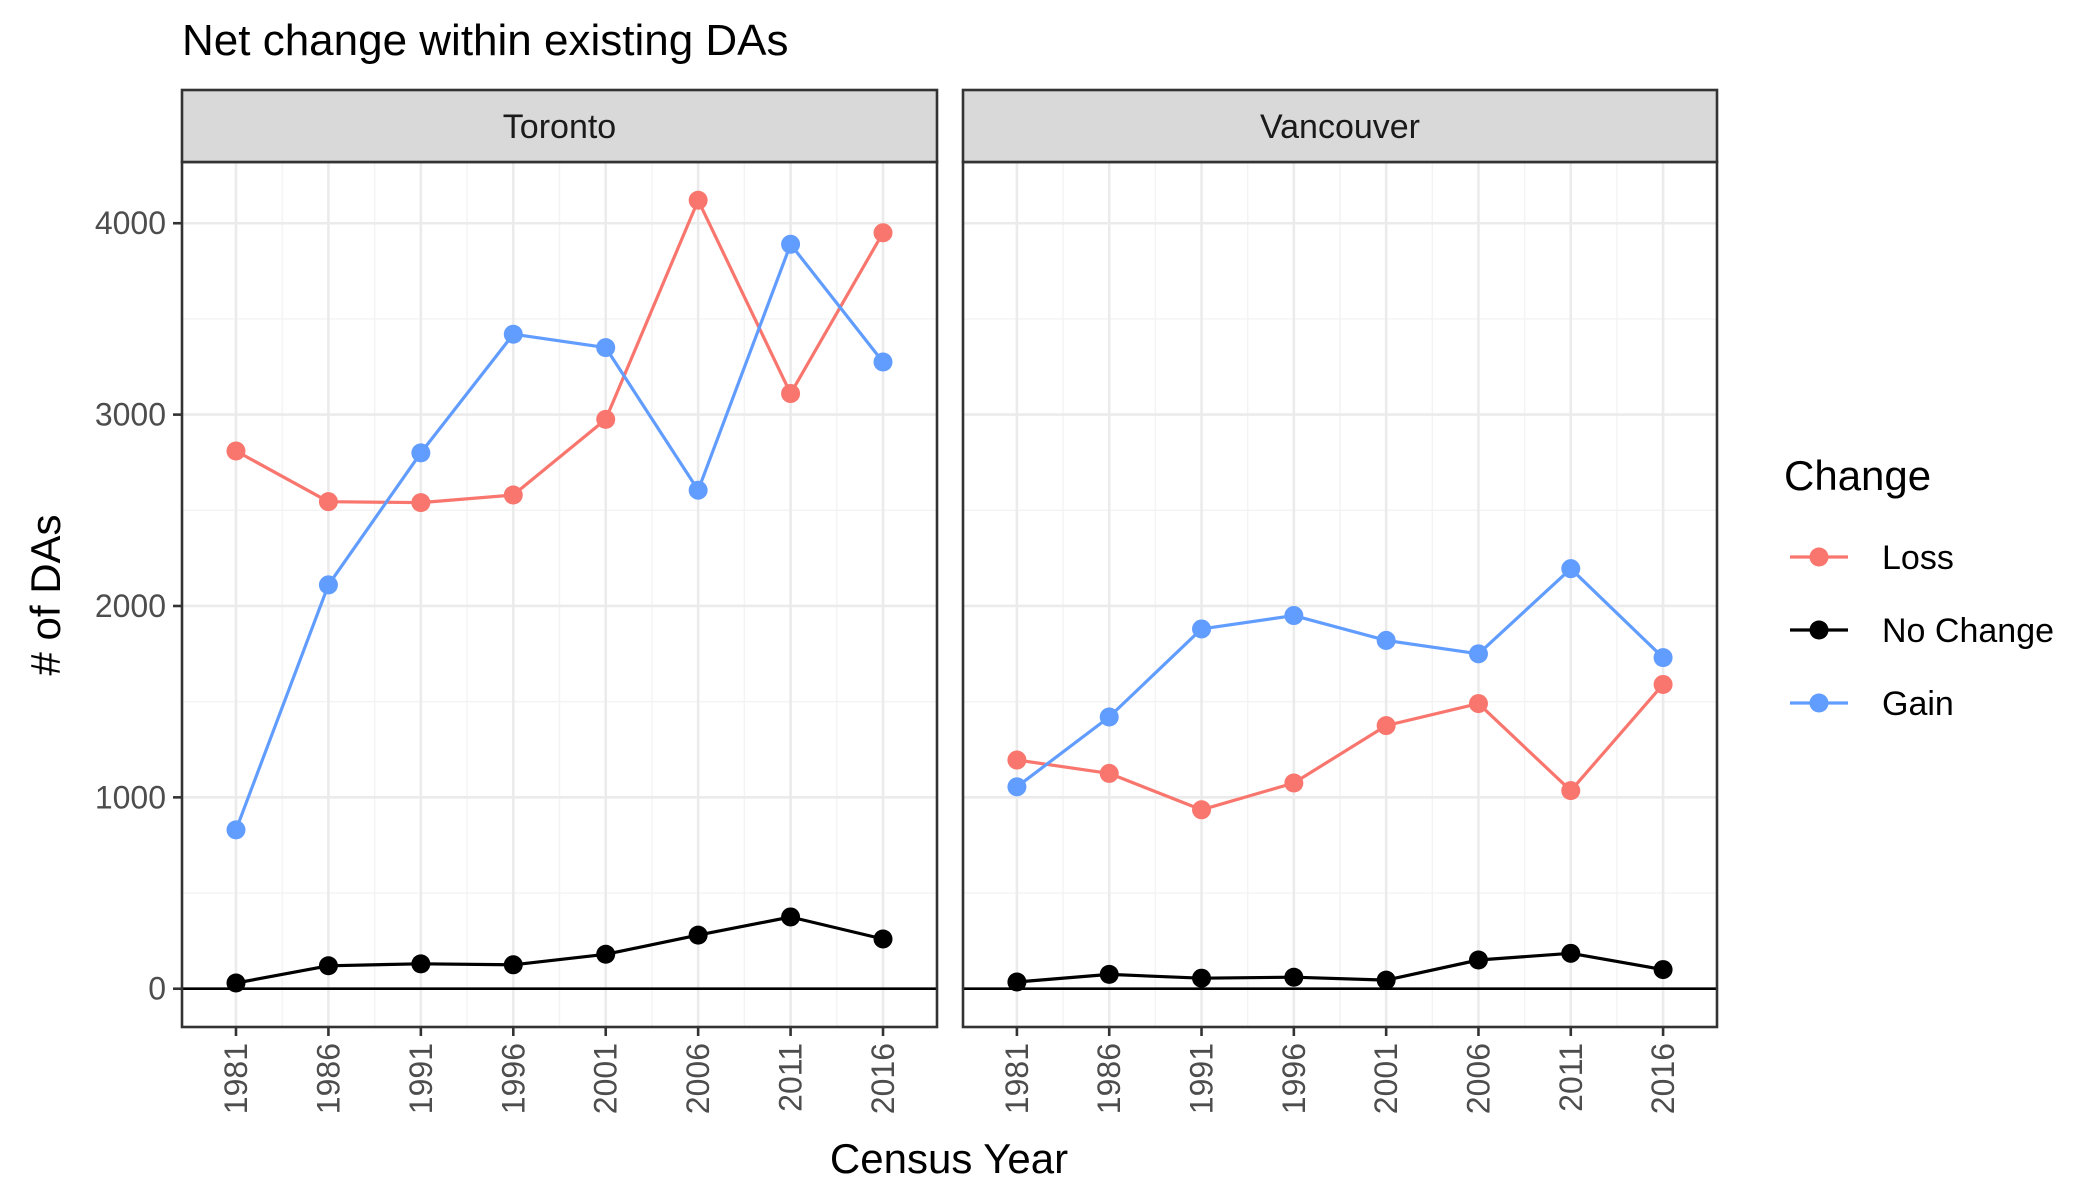 The width and height of the screenshot is (2100, 1200). Describe the element at coordinates (1386, 726) in the screenshot. I see `data-point-vancouver-loss-2001` at that location.